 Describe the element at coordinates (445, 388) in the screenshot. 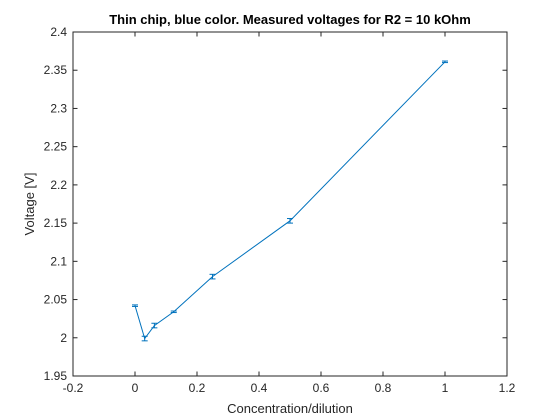

I see `x-tick-label: 1` at that location.